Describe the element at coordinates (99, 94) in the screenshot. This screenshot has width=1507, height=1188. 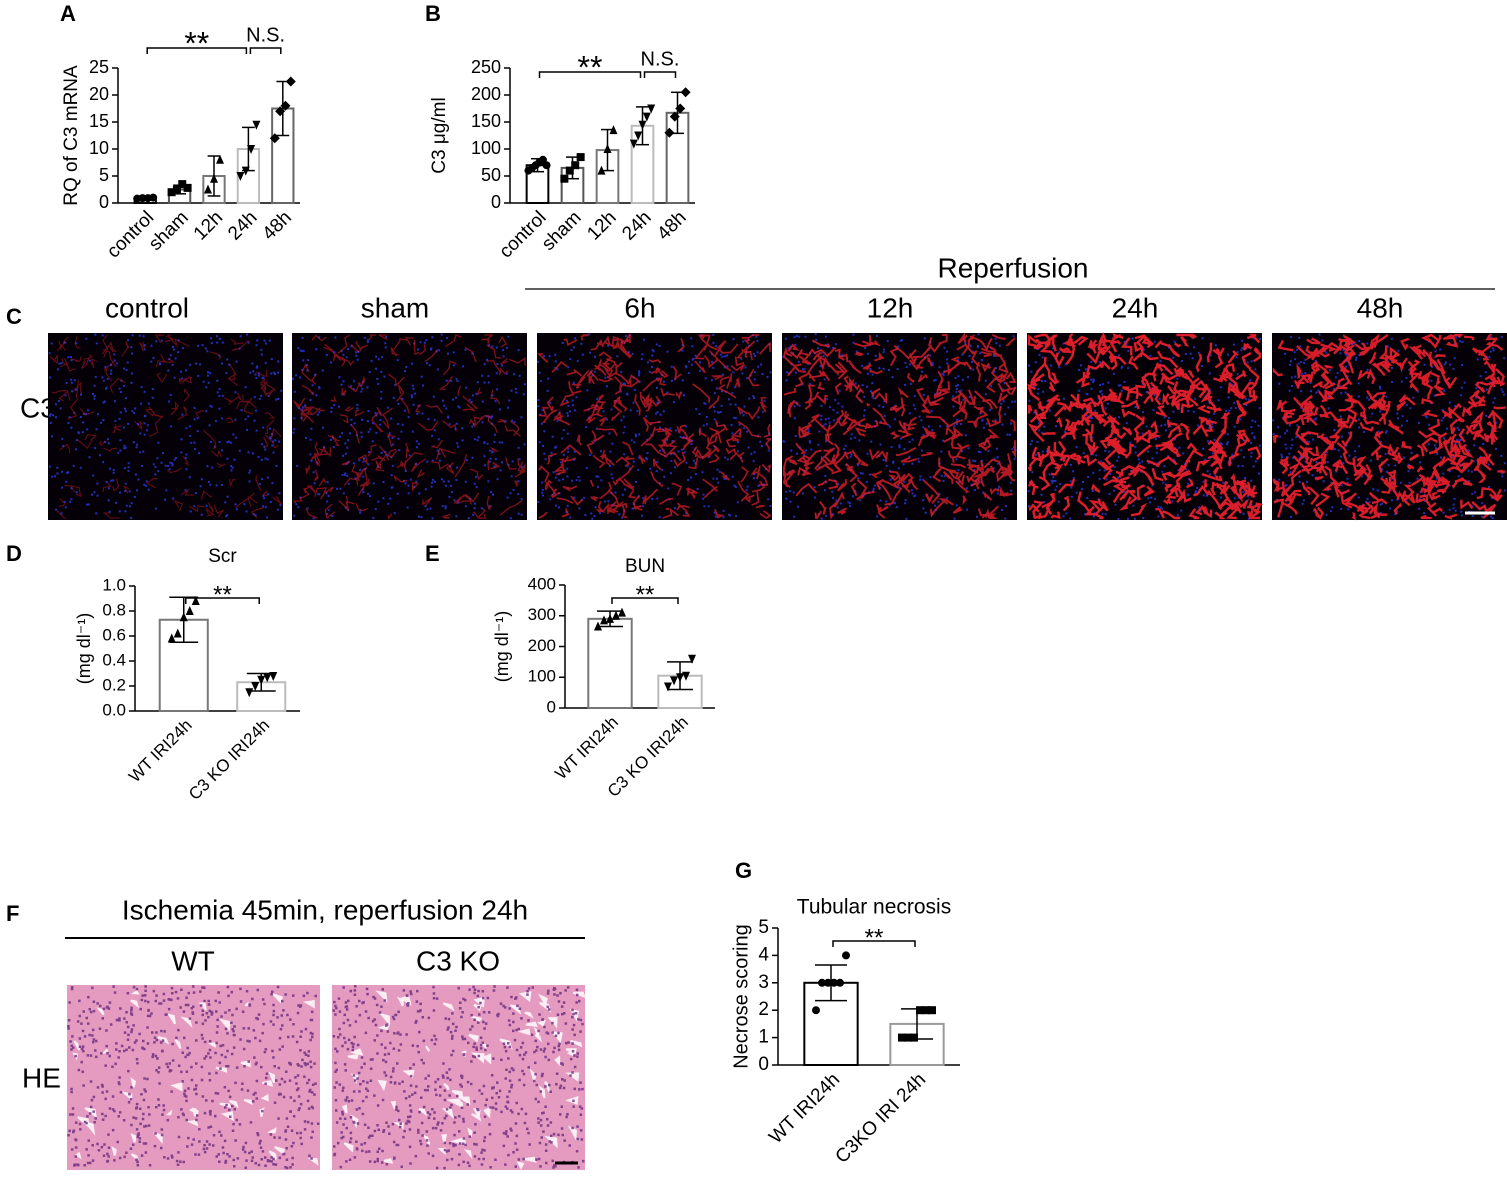
I see `y-tick-label: 20` at that location.